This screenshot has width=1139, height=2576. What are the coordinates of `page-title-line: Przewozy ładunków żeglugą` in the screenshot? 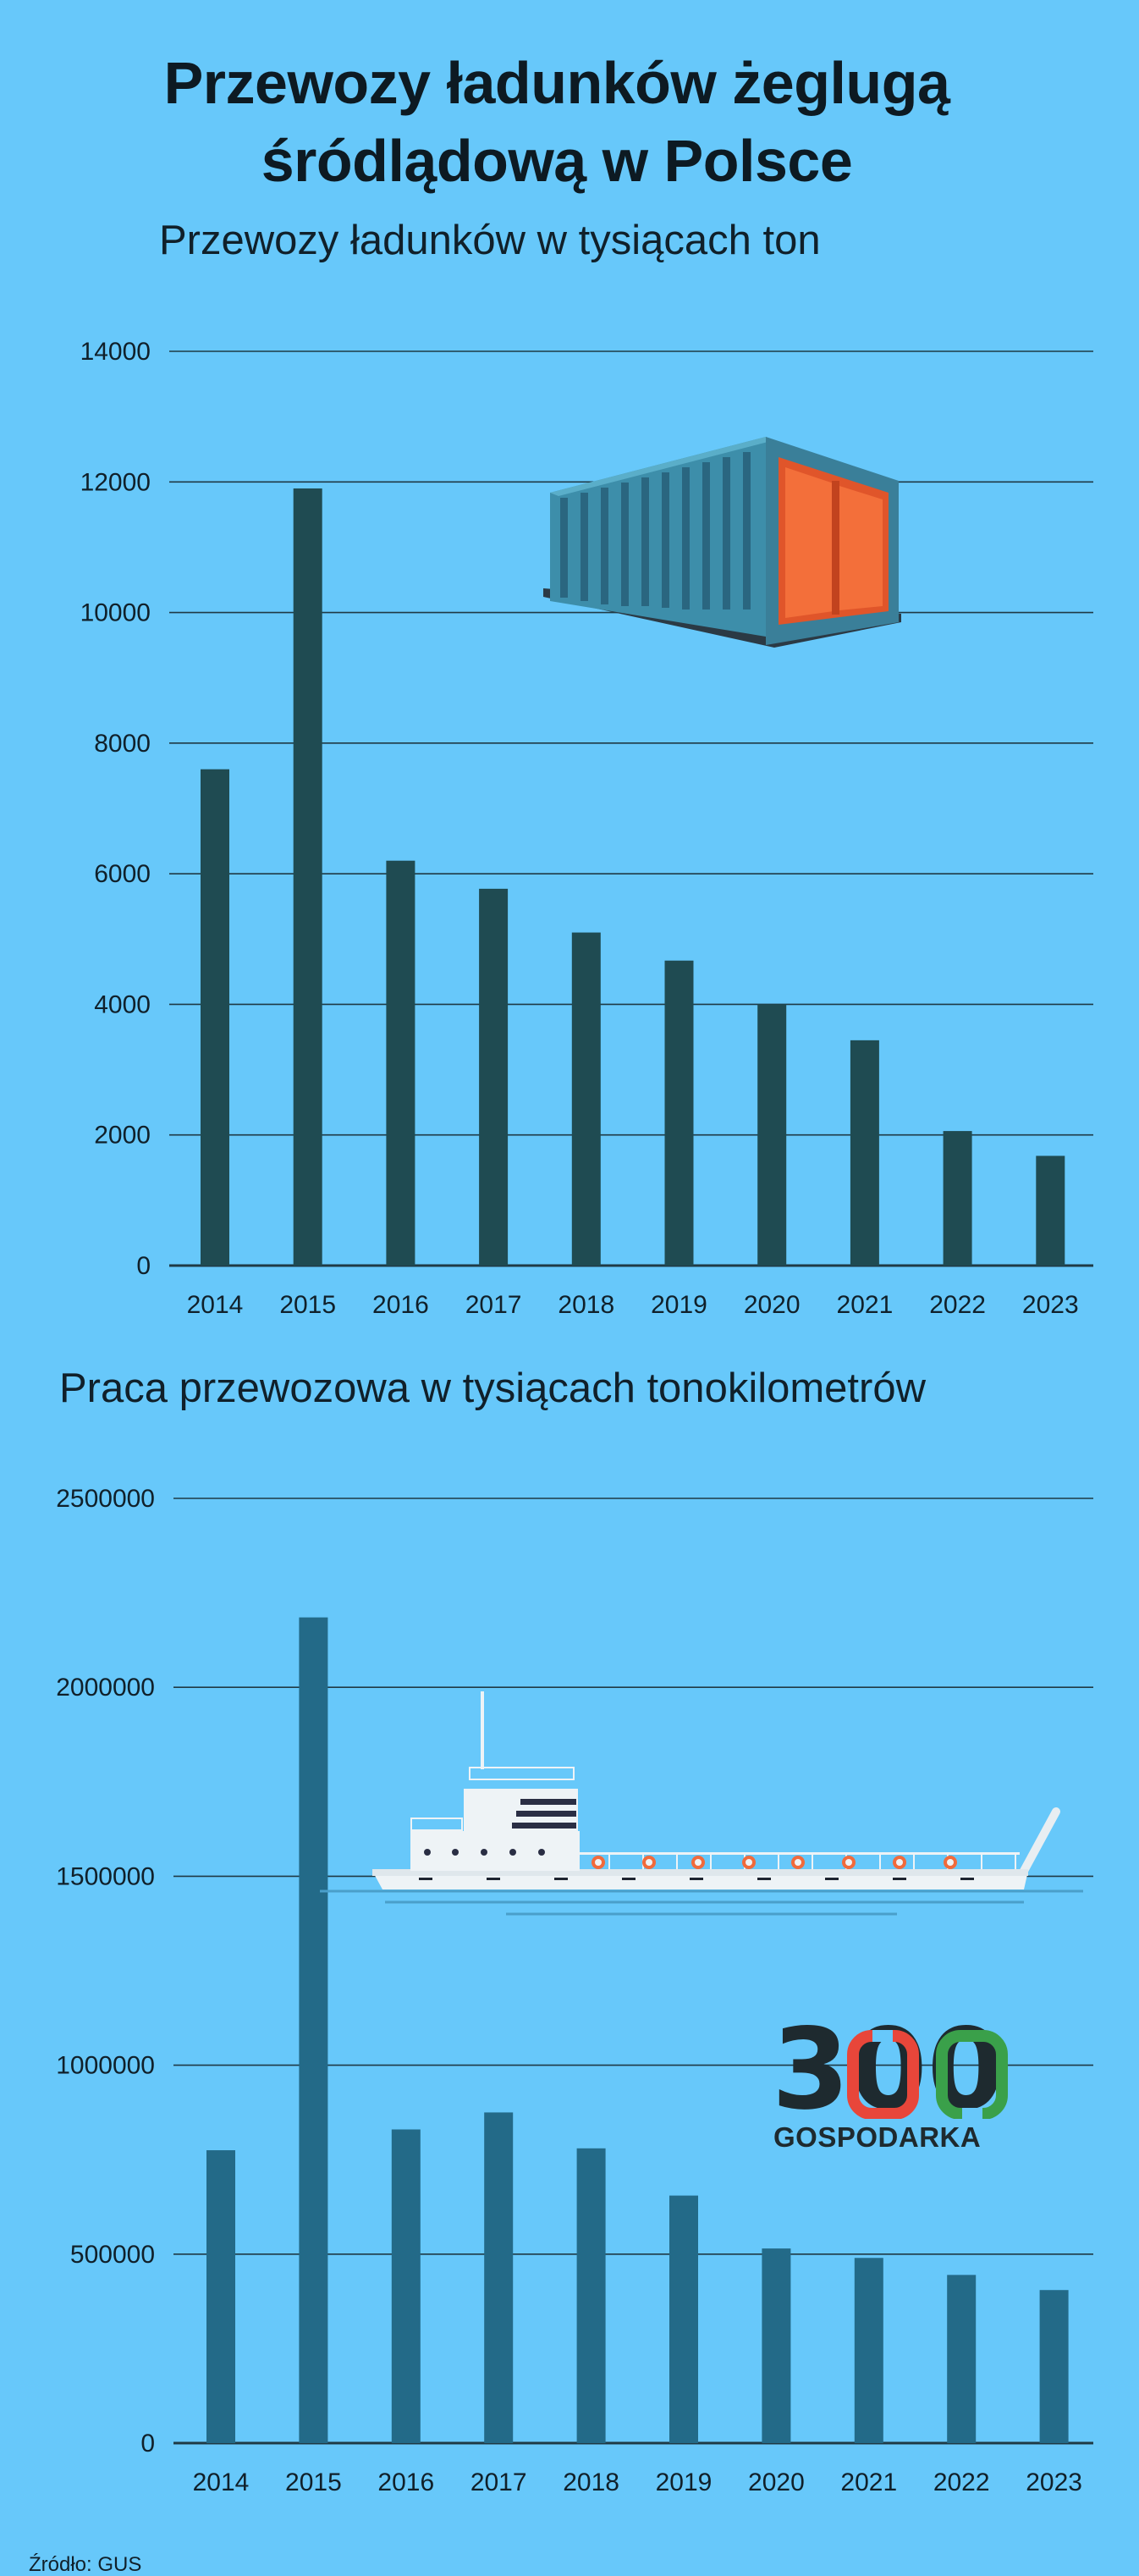 It's located at (556, 83).